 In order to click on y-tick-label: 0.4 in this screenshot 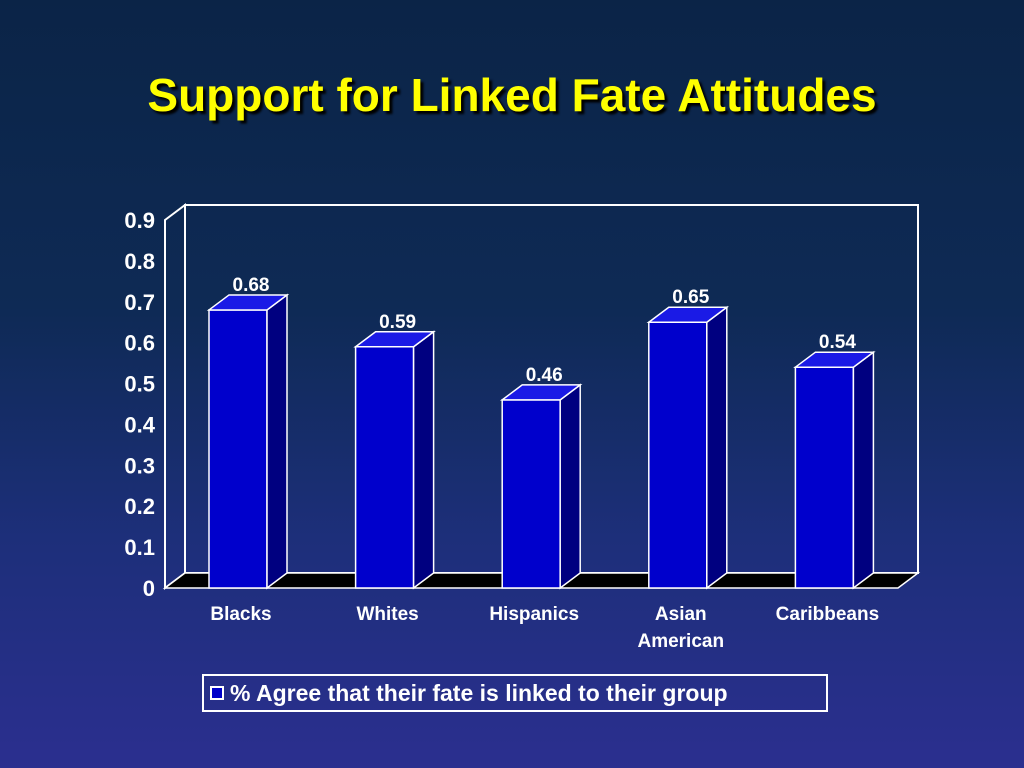, I will do `click(139, 424)`.